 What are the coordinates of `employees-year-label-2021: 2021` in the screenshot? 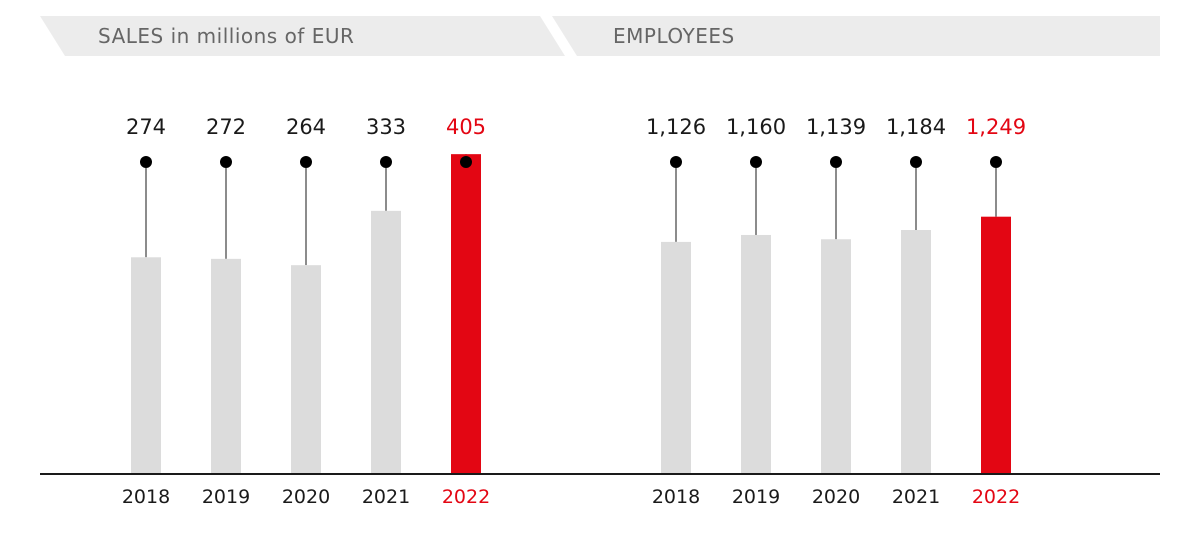 It's located at (916, 497).